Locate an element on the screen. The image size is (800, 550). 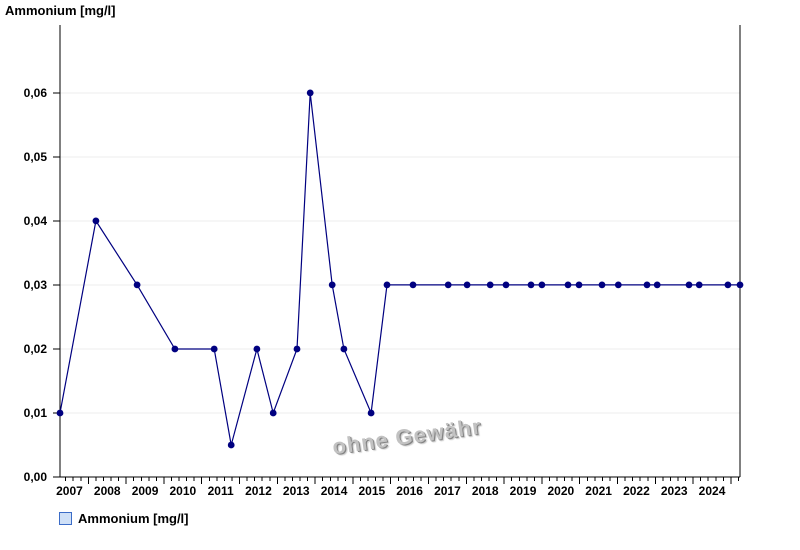
x-tick-label: 2018 is located at coordinates (485, 491).